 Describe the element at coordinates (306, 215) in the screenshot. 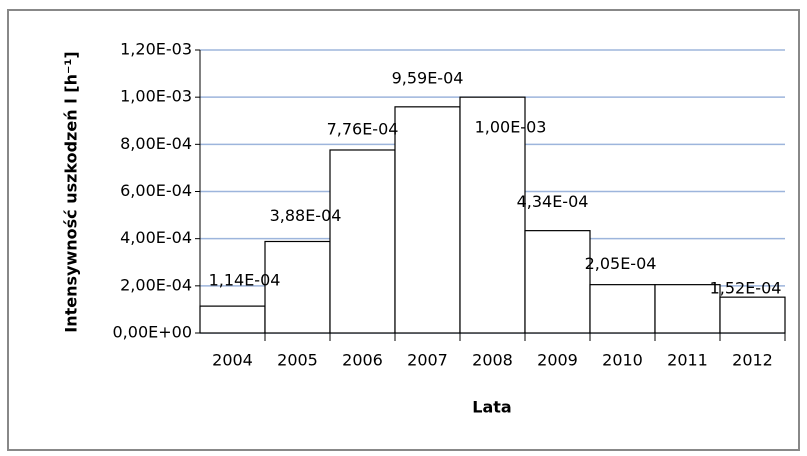

I see `data-label: 3,88E-04` at that location.